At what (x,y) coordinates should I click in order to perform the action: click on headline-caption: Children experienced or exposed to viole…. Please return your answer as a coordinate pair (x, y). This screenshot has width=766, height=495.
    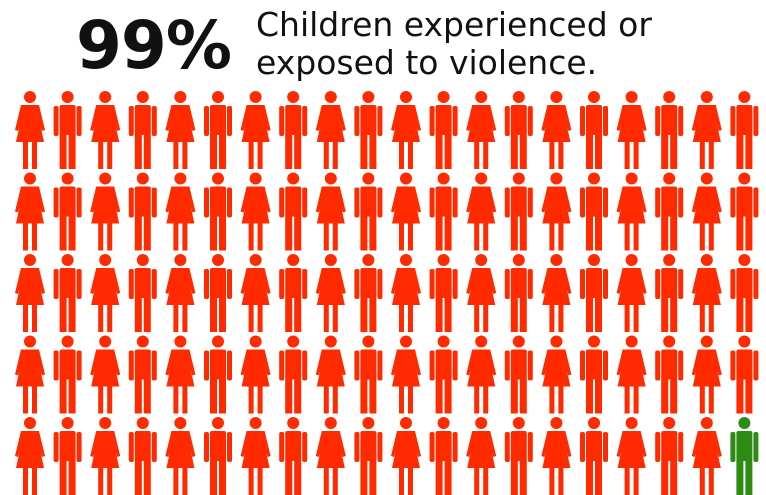
    Looking at the image, I should click on (506, 44).